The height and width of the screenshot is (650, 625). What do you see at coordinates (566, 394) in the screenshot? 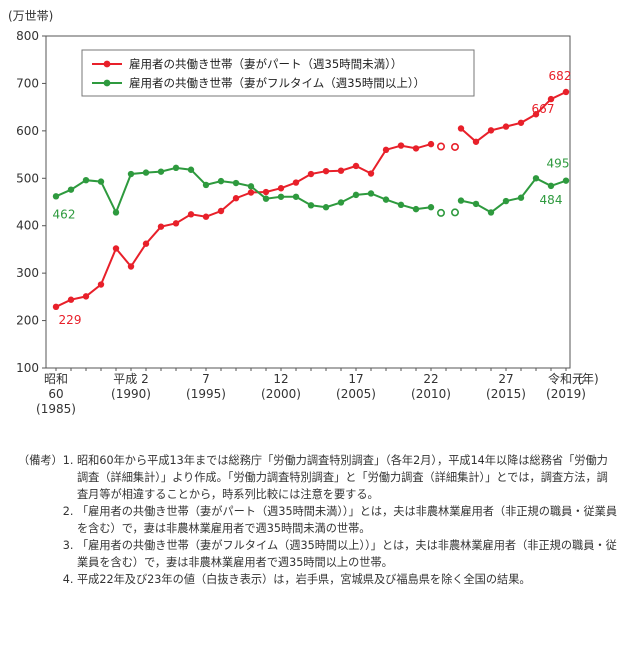
I see `x-tick-label: (2019)` at bounding box center [566, 394].